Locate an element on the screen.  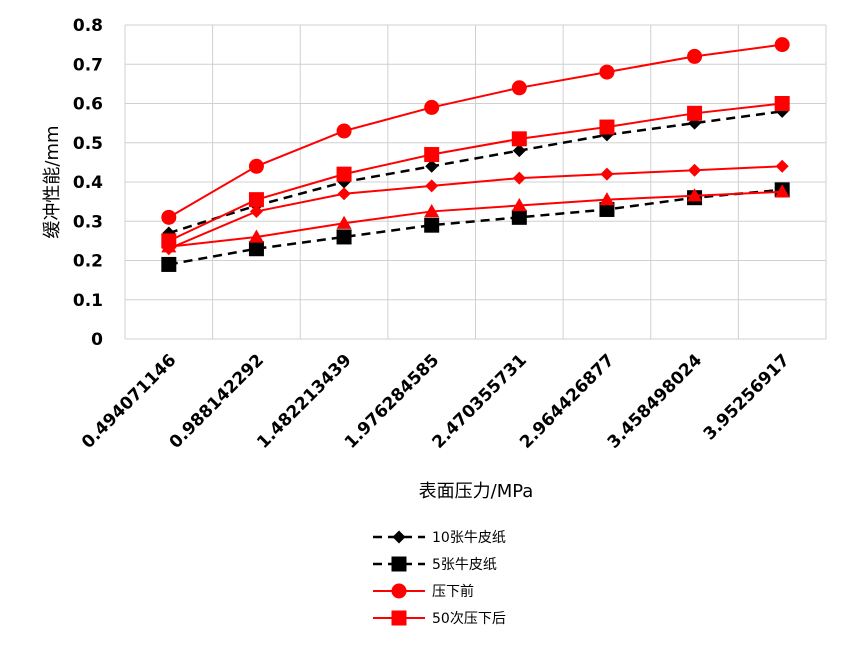
legend-entry: 10张牛皮纸 is located at coordinates (439, 538).